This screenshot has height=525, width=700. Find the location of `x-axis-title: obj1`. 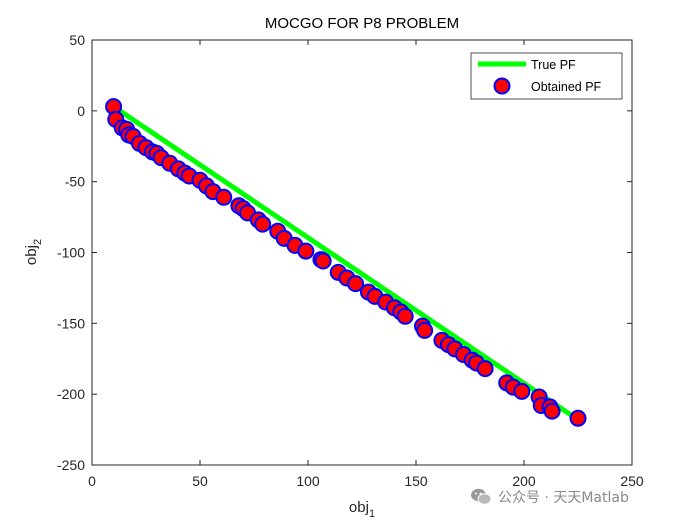

x-axis-title: obj1 is located at coordinates (362, 509).